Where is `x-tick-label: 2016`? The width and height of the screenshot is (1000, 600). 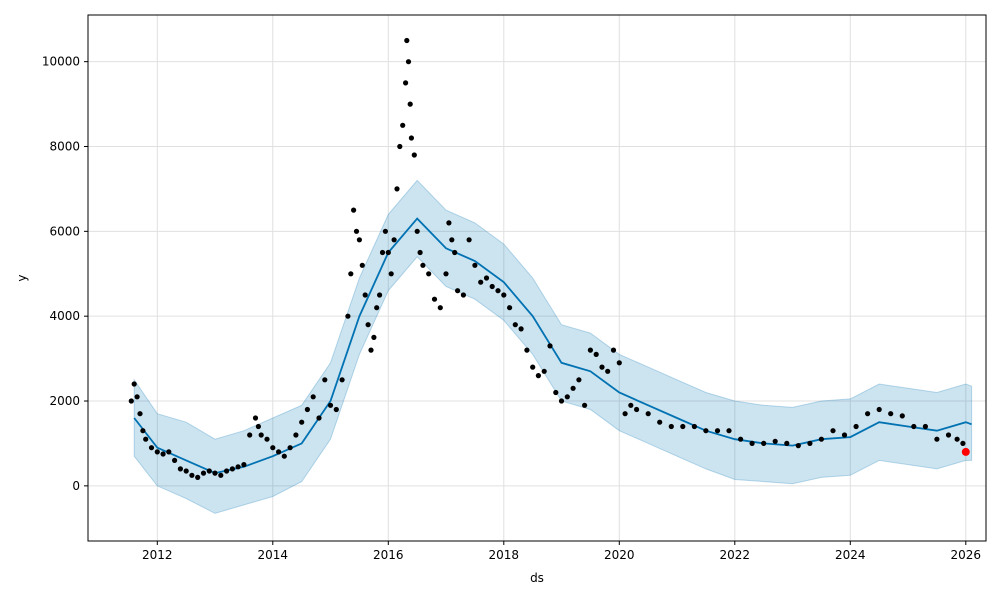 x-tick-label: 2016 is located at coordinates (388, 555).